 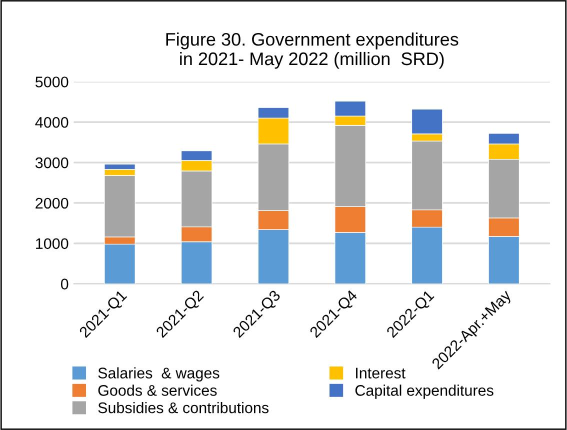 I want to click on y-tick-label: 5000, so click(x=51, y=82).